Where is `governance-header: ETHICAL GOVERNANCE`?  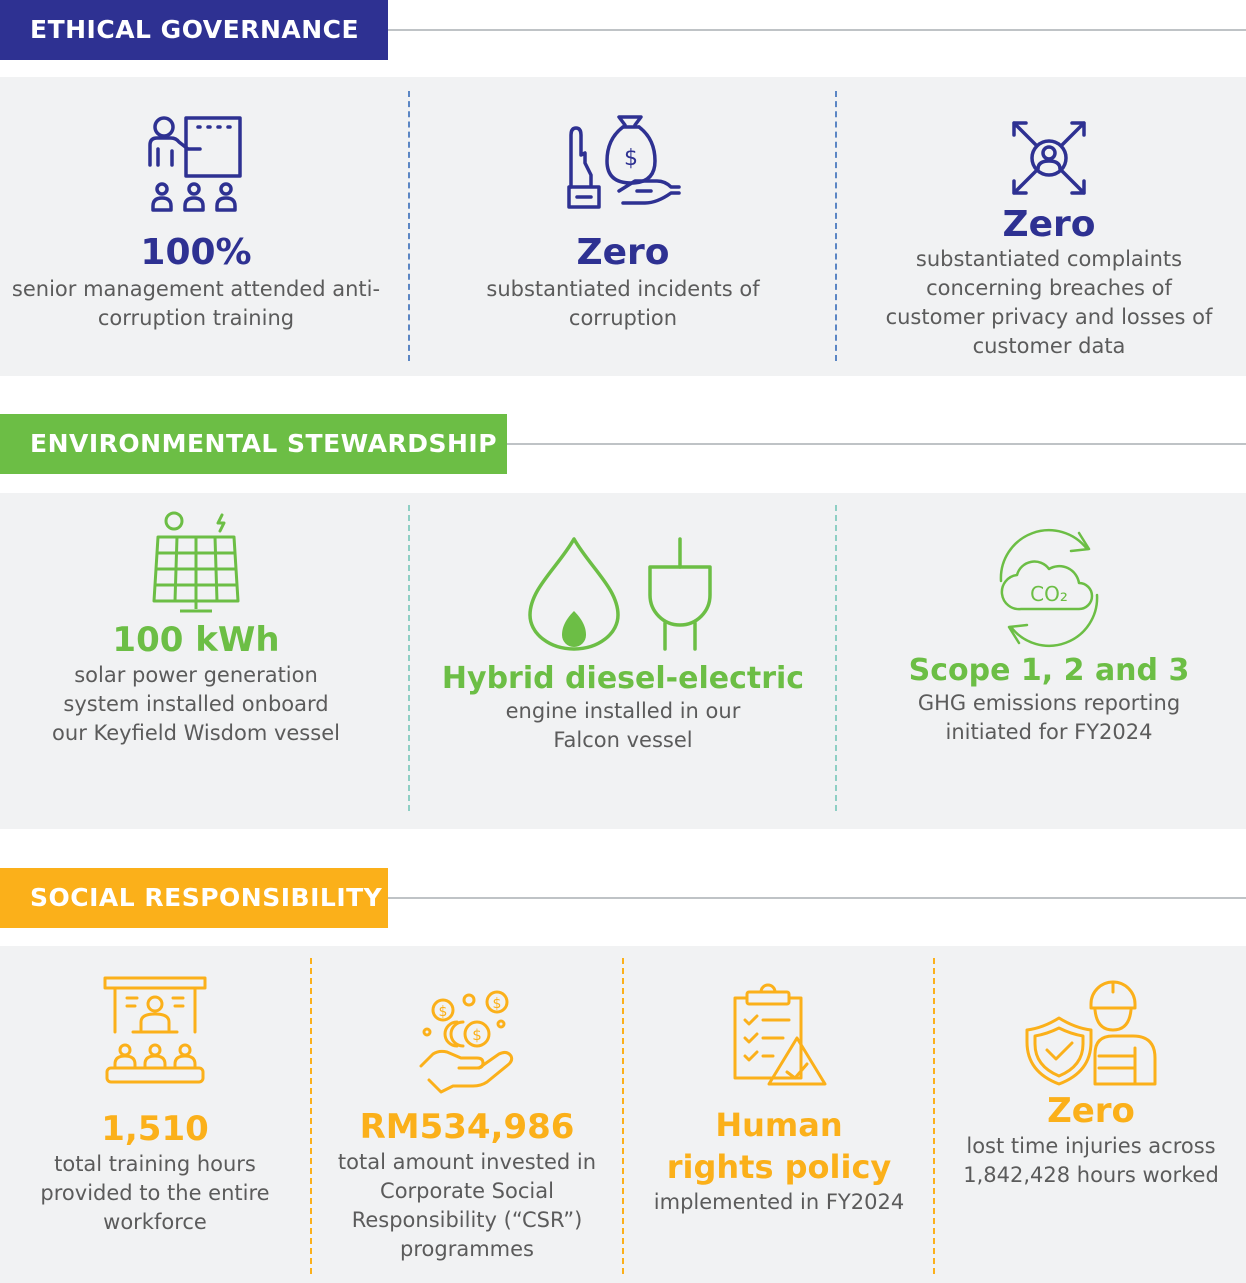 governance-header: ETHICAL GOVERNANCE is located at coordinates (194, 30).